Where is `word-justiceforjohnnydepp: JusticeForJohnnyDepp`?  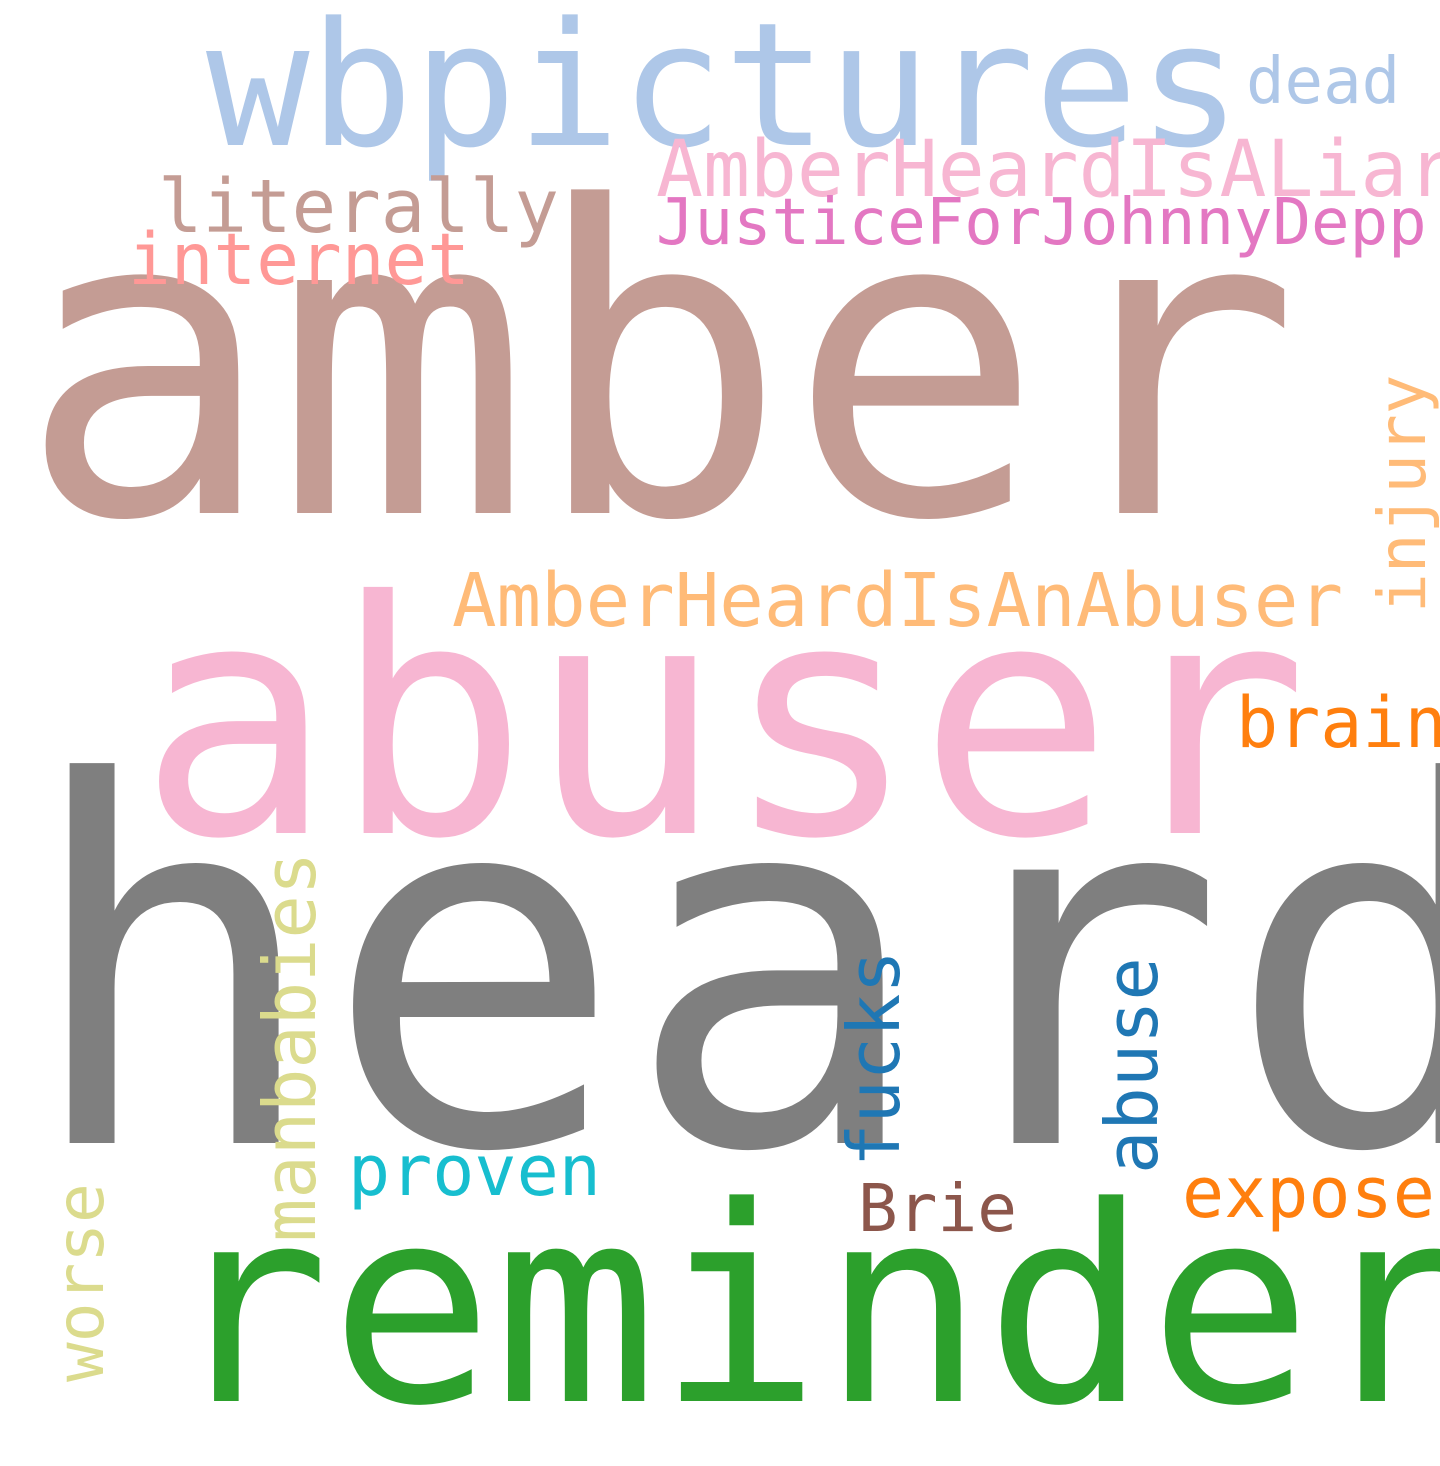
word-justiceforjohnnydepp: JusticeForJohnnyDepp is located at coordinates (1041, 223).